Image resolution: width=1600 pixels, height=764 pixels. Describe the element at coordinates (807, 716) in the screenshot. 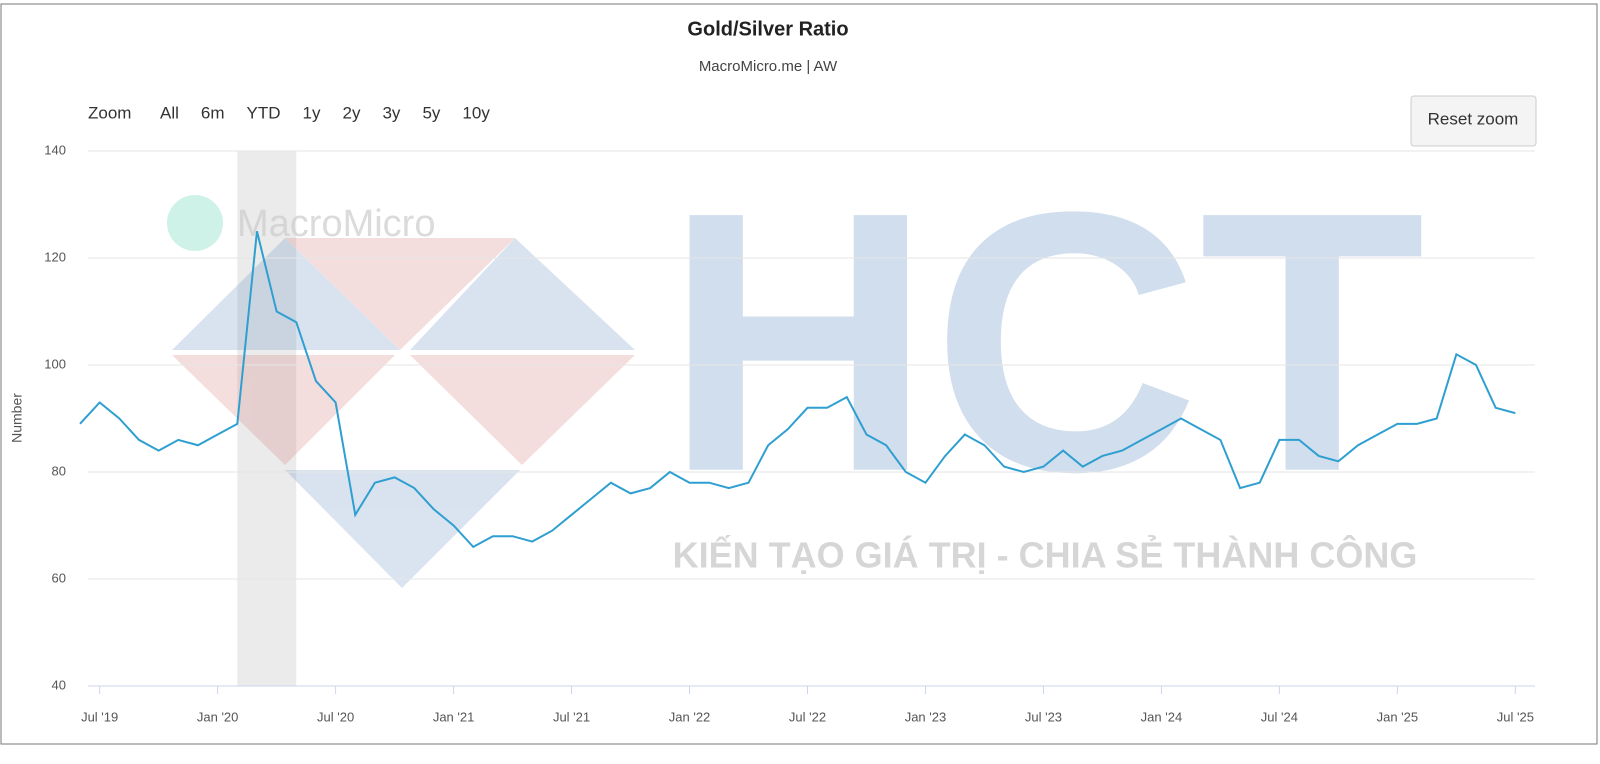

I see `x-tick-label: Jul '22` at that location.